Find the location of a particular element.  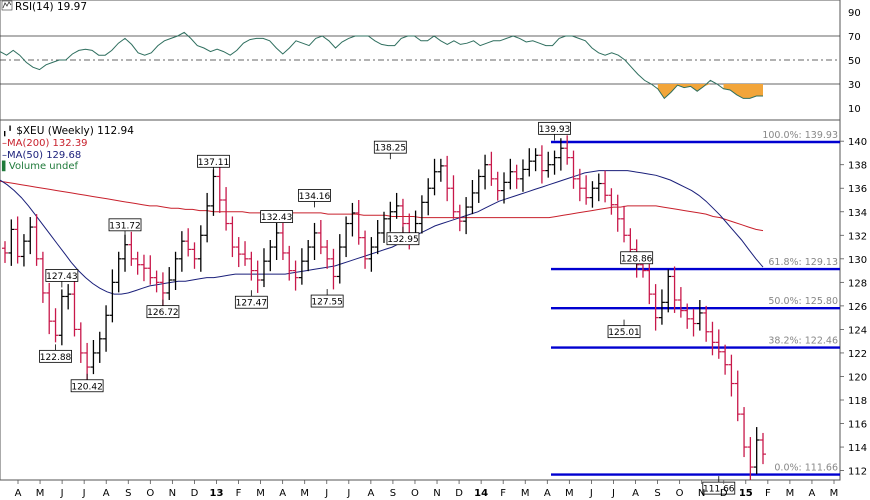

price-annotation: 134.16 is located at coordinates (314, 198).